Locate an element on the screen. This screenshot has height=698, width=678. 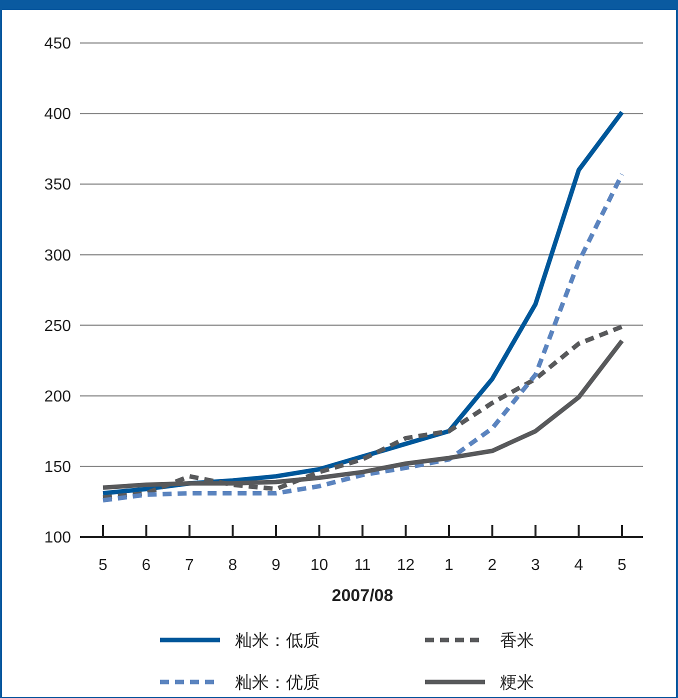
y-tick-label: 400 is located at coordinates (58, 115).